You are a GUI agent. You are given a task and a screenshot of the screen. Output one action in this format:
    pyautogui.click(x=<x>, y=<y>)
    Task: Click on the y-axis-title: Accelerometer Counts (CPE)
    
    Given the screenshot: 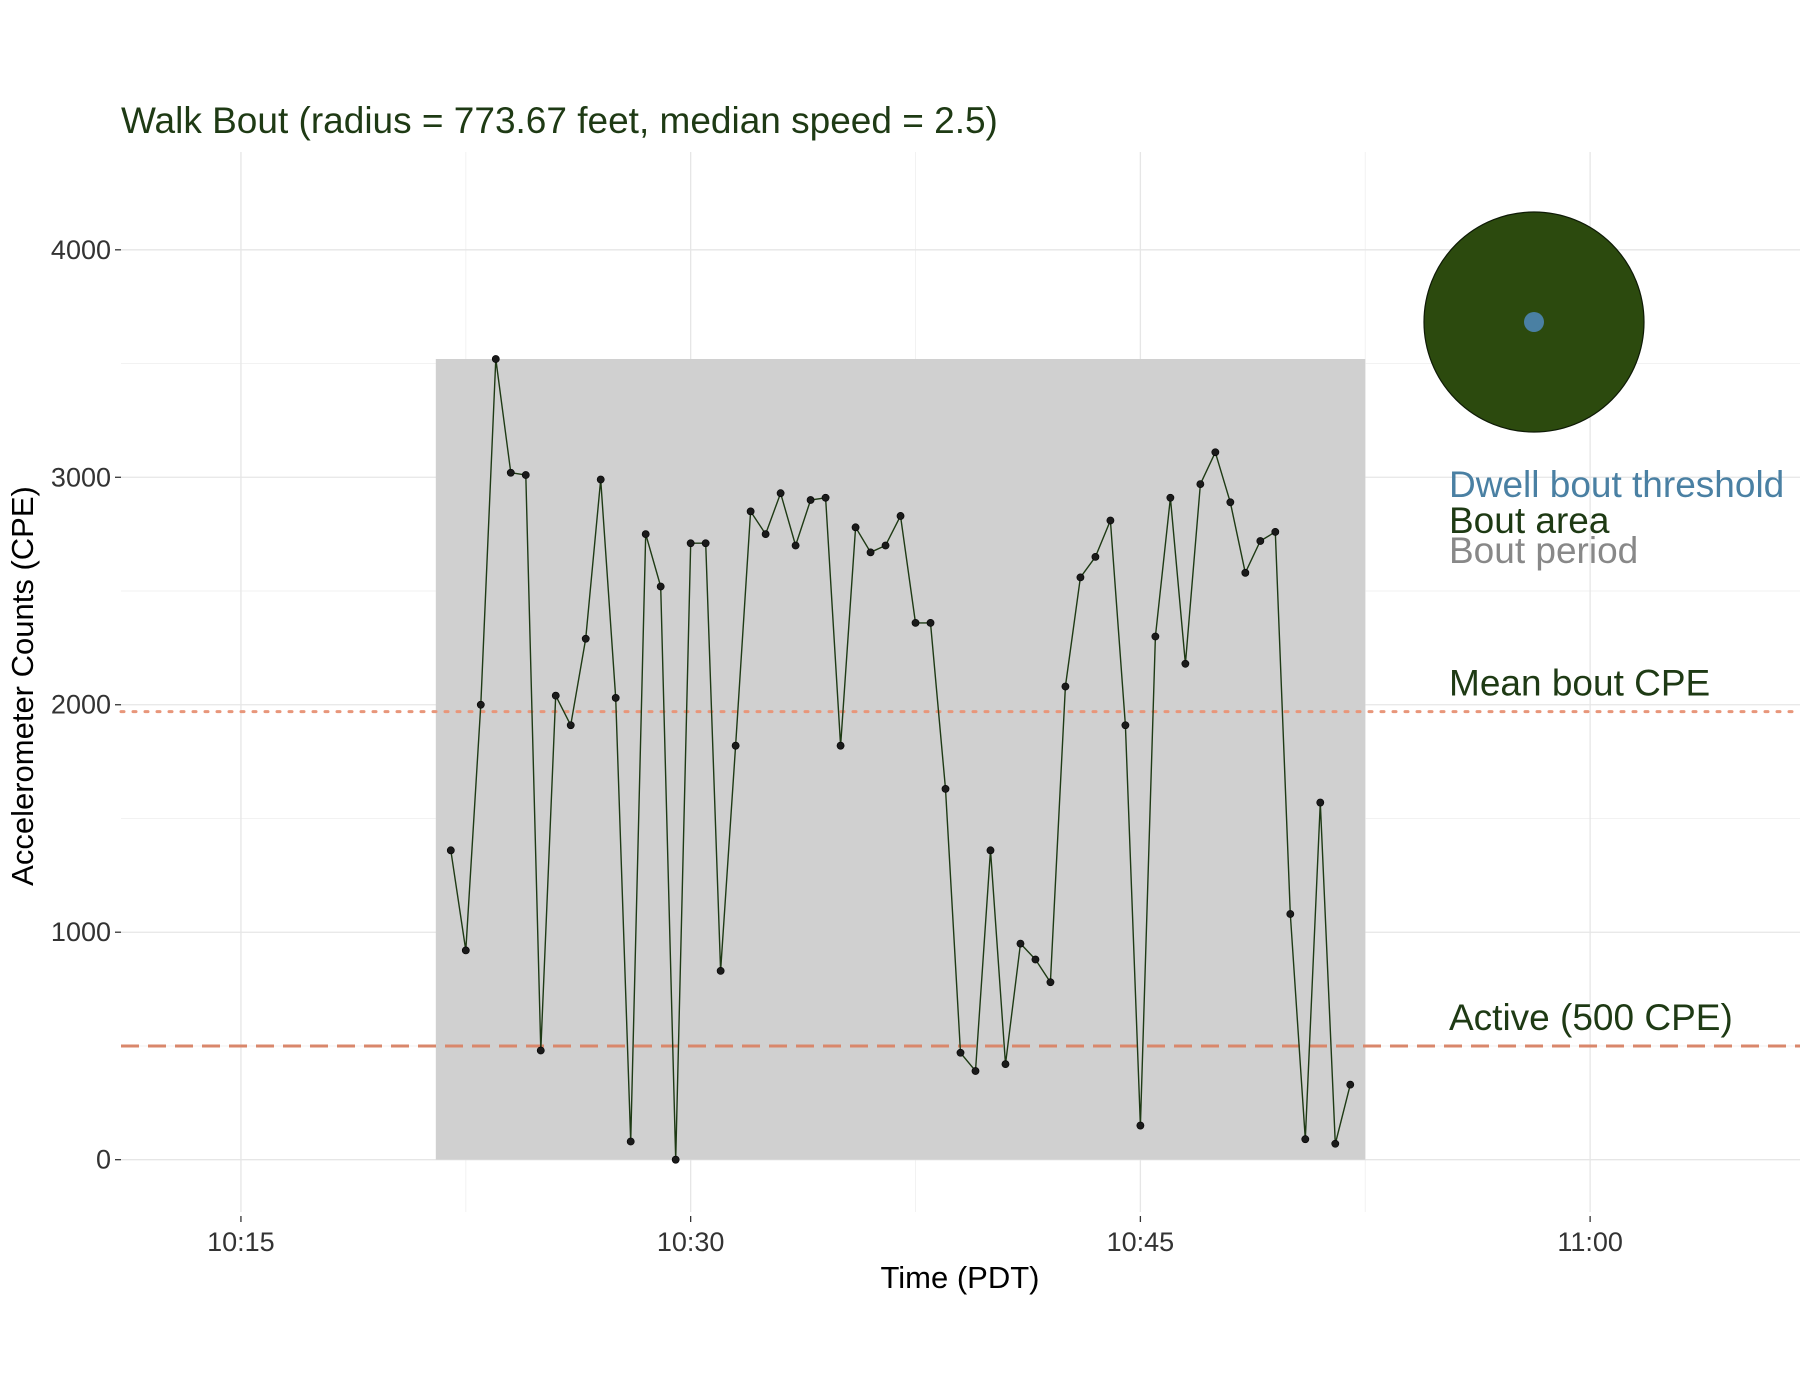 What is the action you would take?
    pyautogui.click(x=22, y=686)
    